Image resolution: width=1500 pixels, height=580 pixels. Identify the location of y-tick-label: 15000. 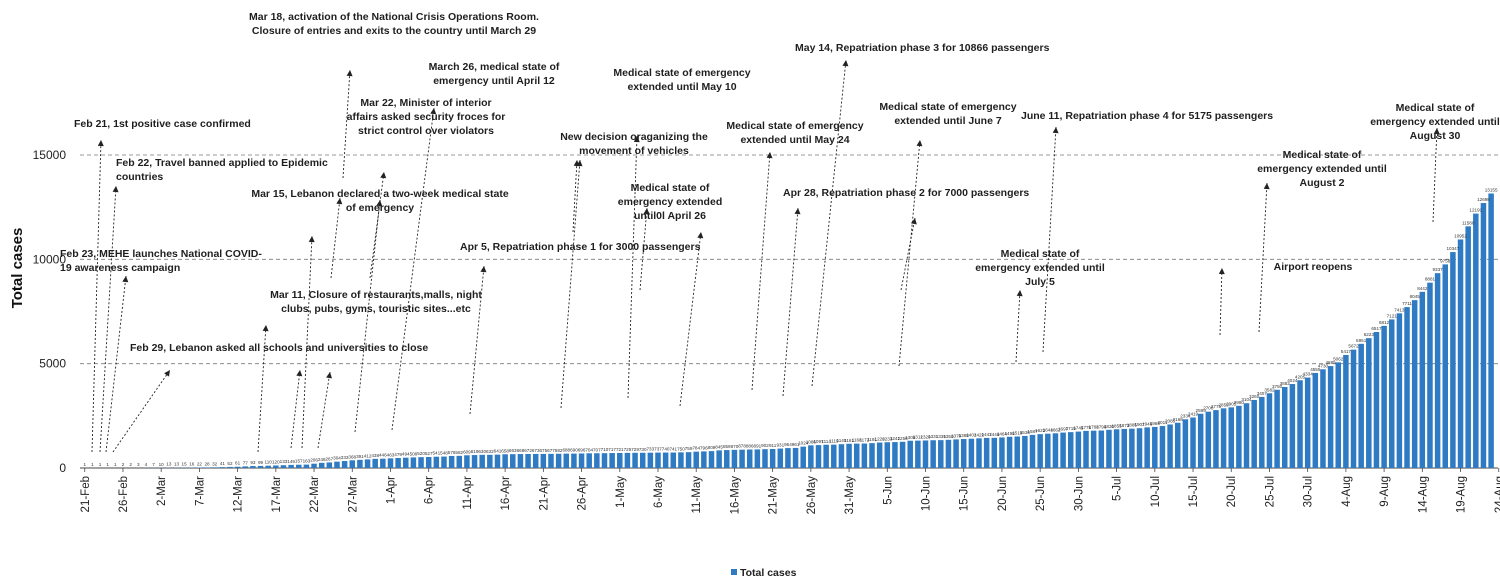
(50, 155).